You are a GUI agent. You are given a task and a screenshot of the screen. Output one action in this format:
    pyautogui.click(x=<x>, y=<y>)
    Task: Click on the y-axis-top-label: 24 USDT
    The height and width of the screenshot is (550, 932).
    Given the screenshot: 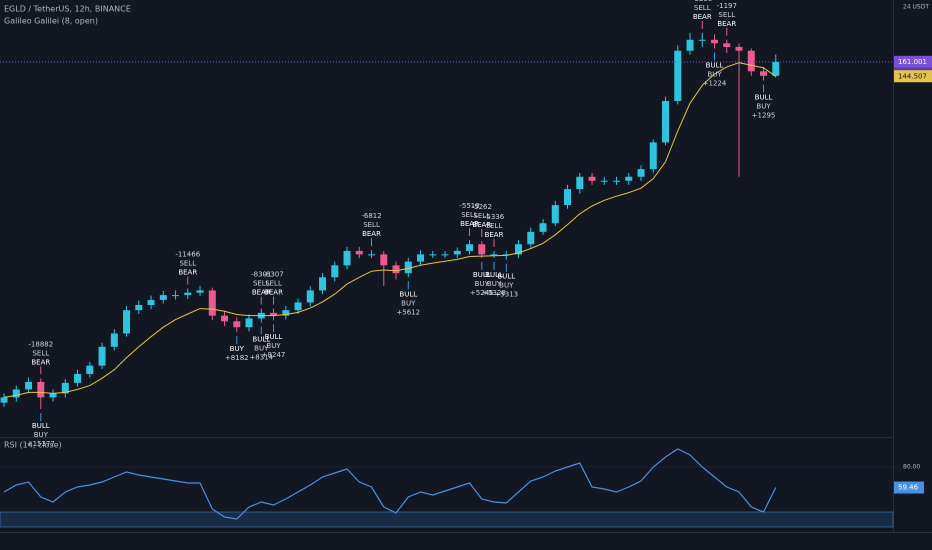 What is the action you would take?
    pyautogui.click(x=916, y=7)
    